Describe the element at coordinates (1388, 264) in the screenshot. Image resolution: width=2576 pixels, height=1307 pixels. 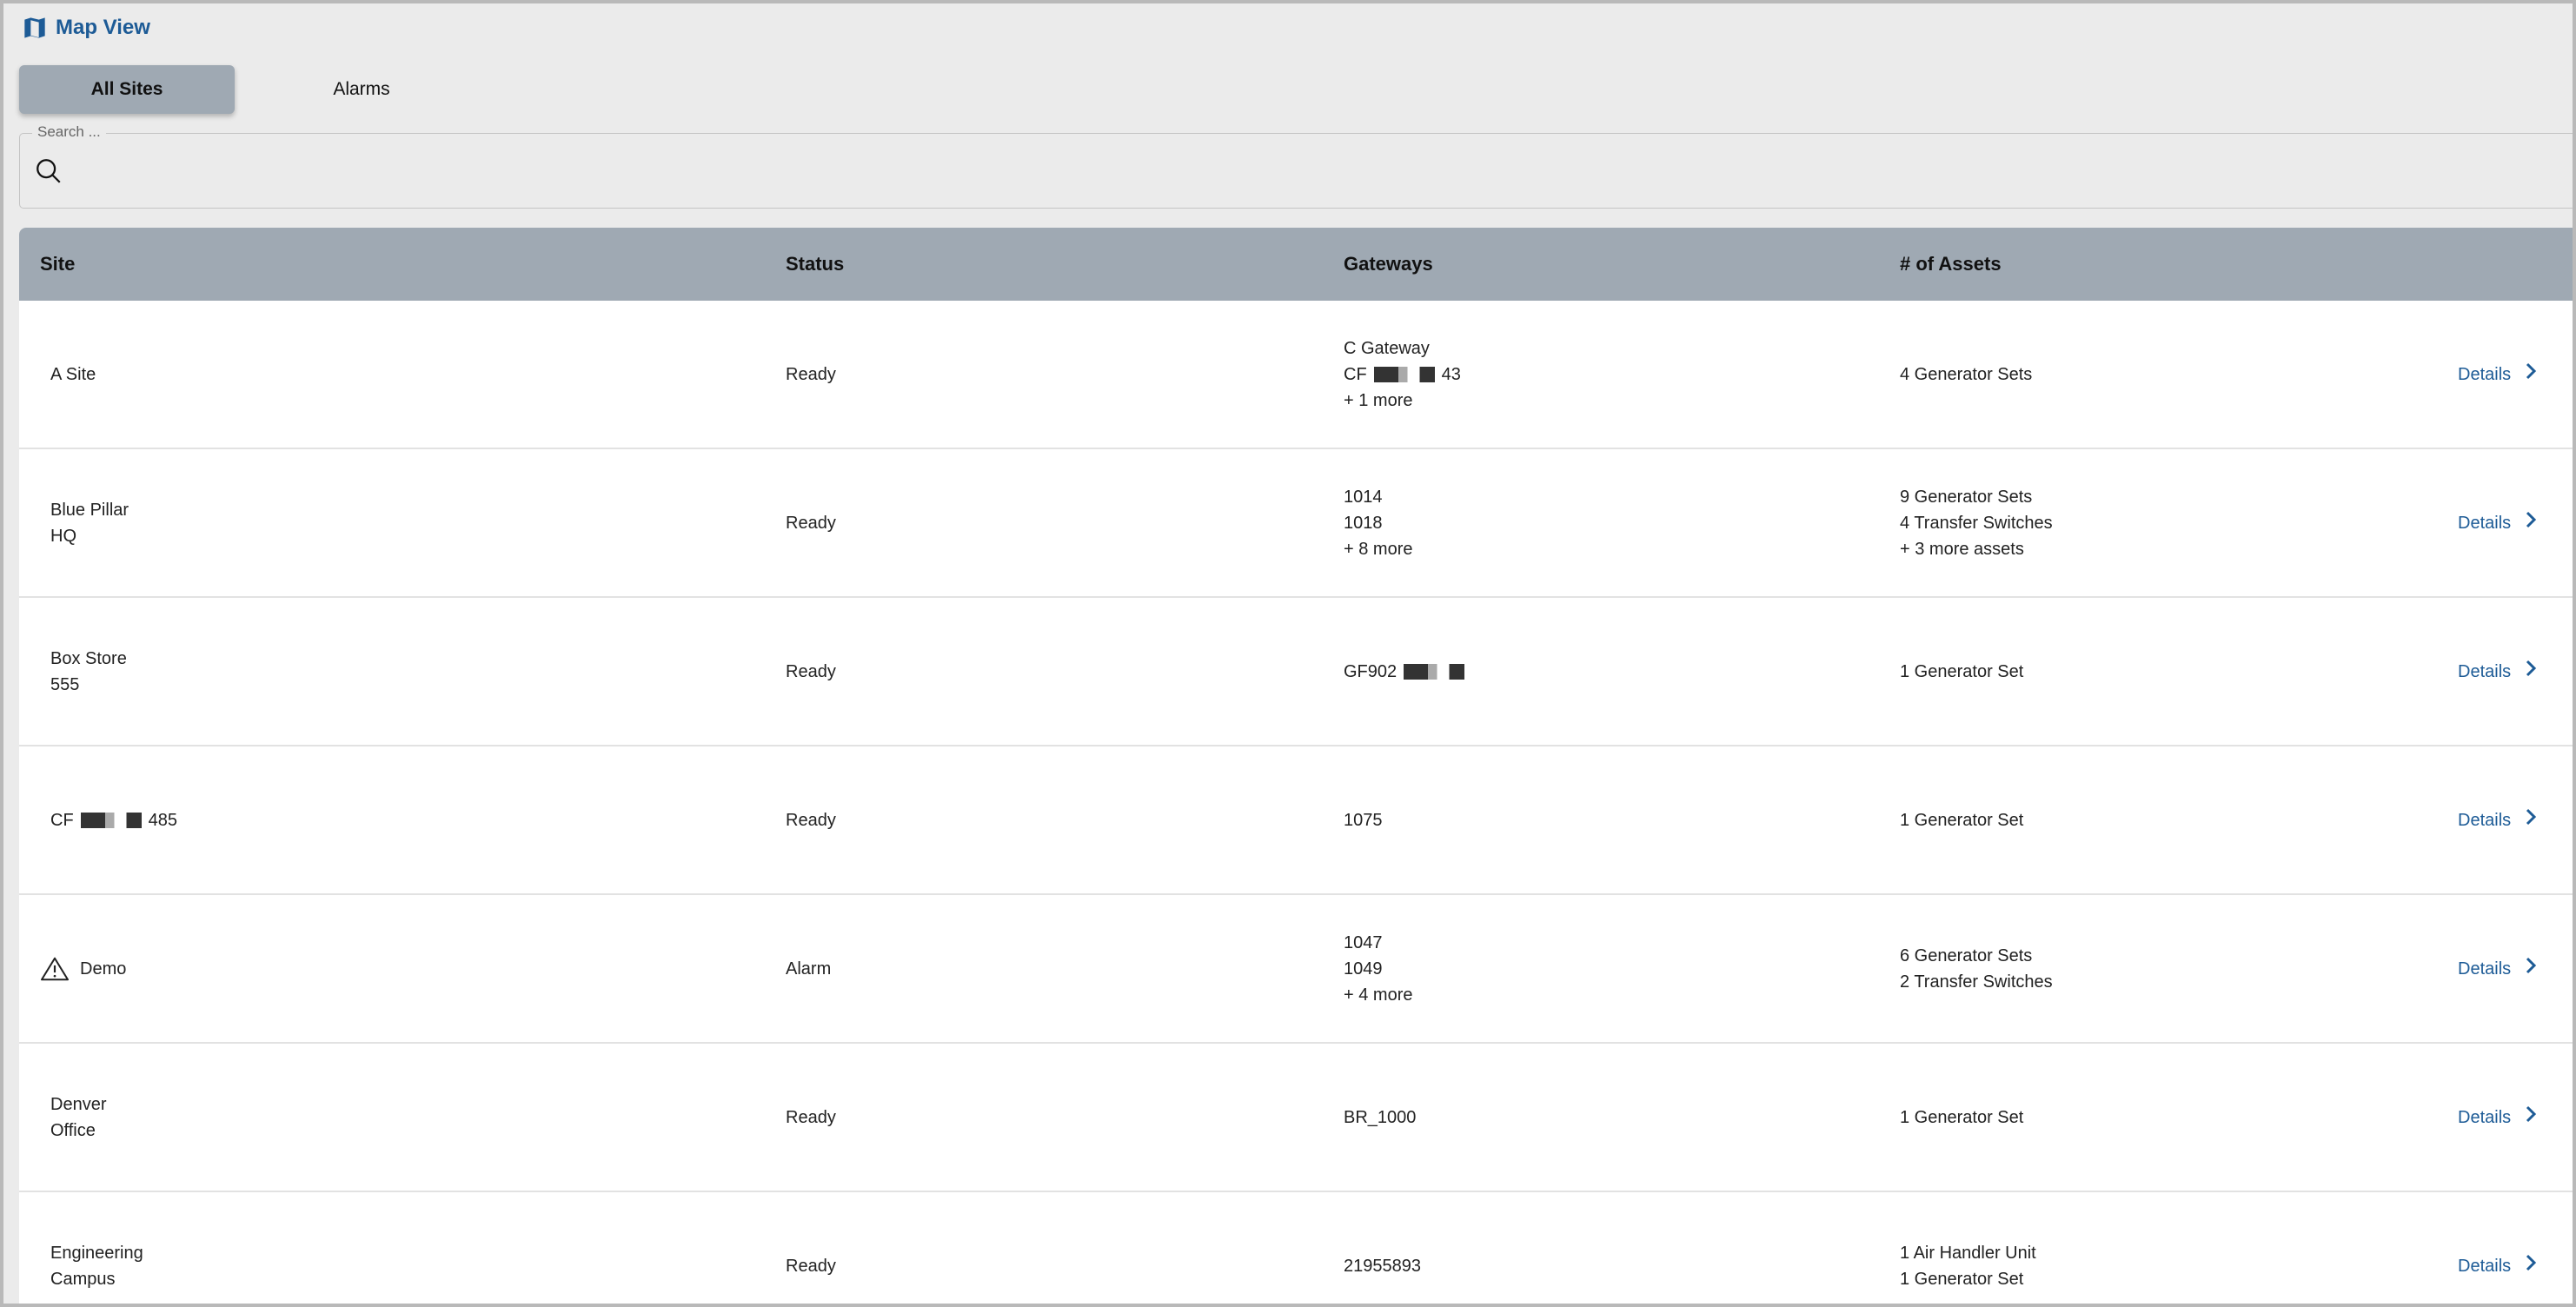
I see `column-header-gateways: Gateways` at that location.